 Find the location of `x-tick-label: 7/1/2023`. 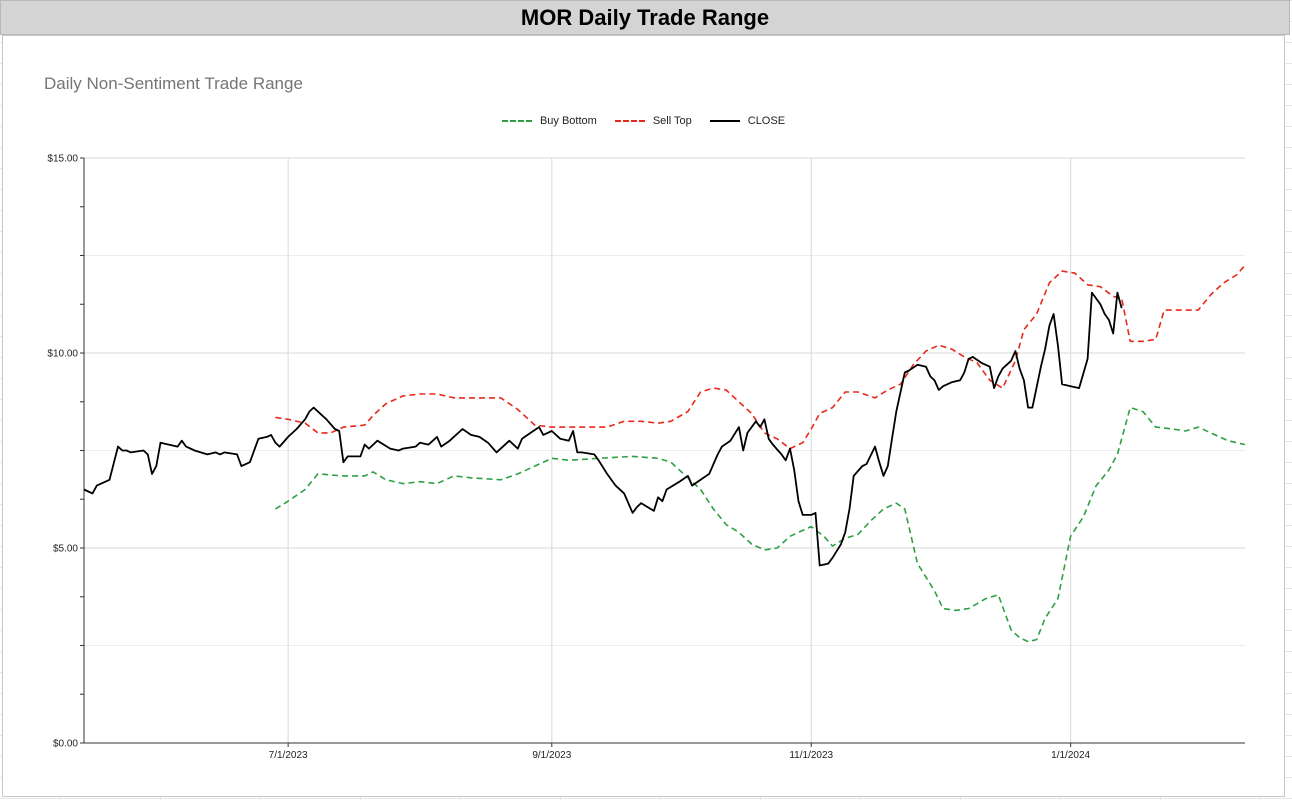

x-tick-label: 7/1/2023 is located at coordinates (288, 755).